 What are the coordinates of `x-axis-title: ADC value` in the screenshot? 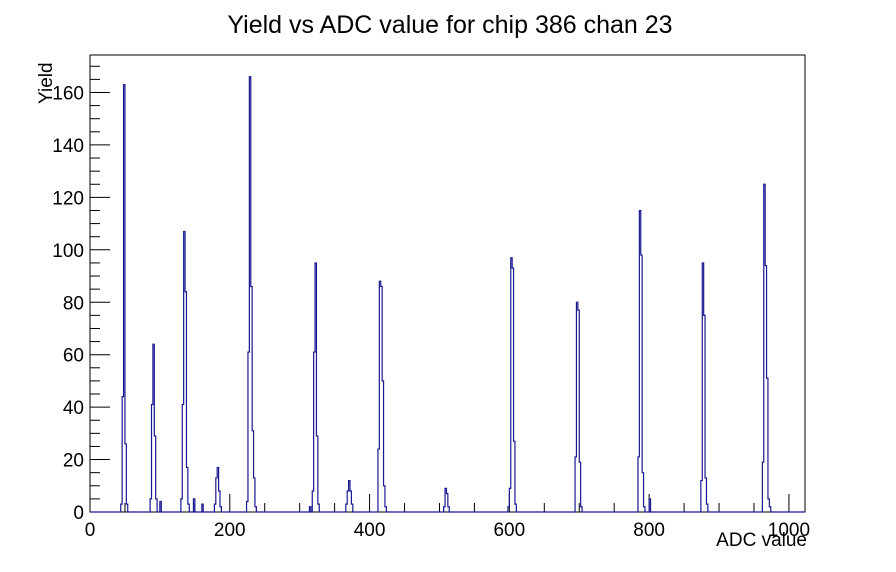 It's located at (761, 540).